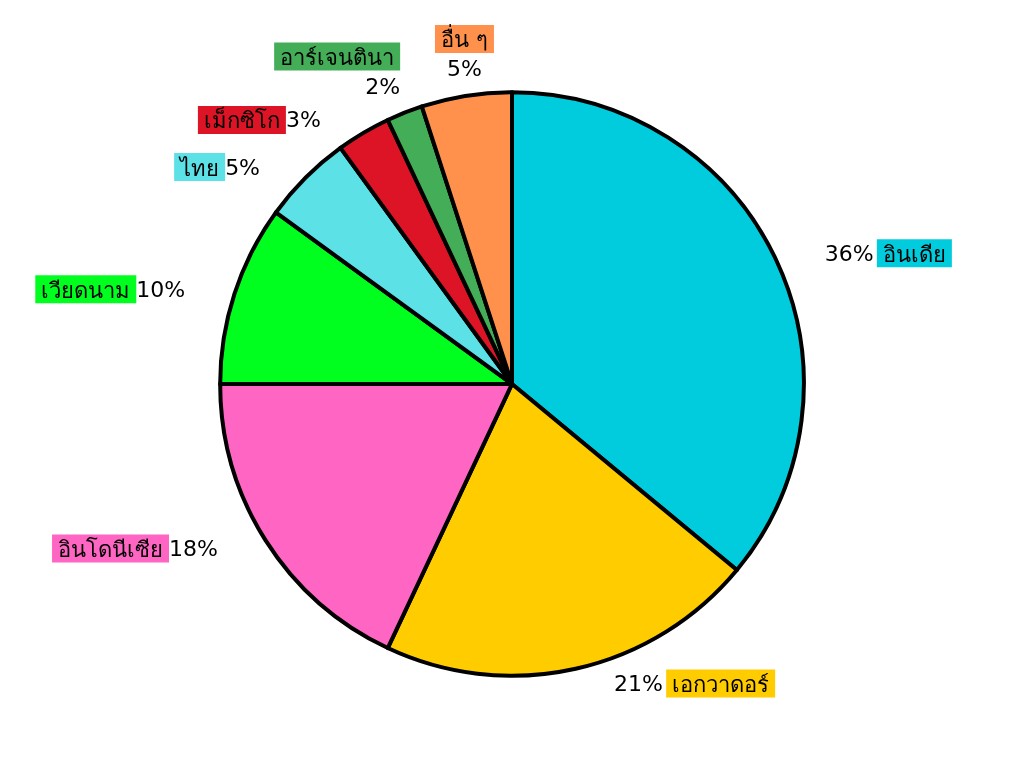 The width and height of the screenshot is (1024, 768). I want to click on data-label: 21%, so click(638, 683).